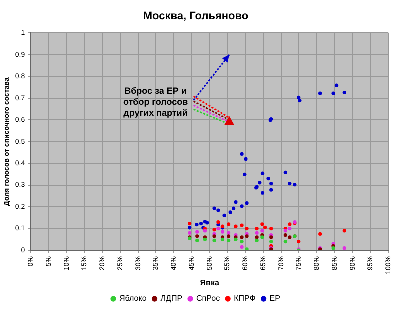 This screenshot has height=315, width=400. I want to click on legend-label: Яблоко, so click(134, 299).